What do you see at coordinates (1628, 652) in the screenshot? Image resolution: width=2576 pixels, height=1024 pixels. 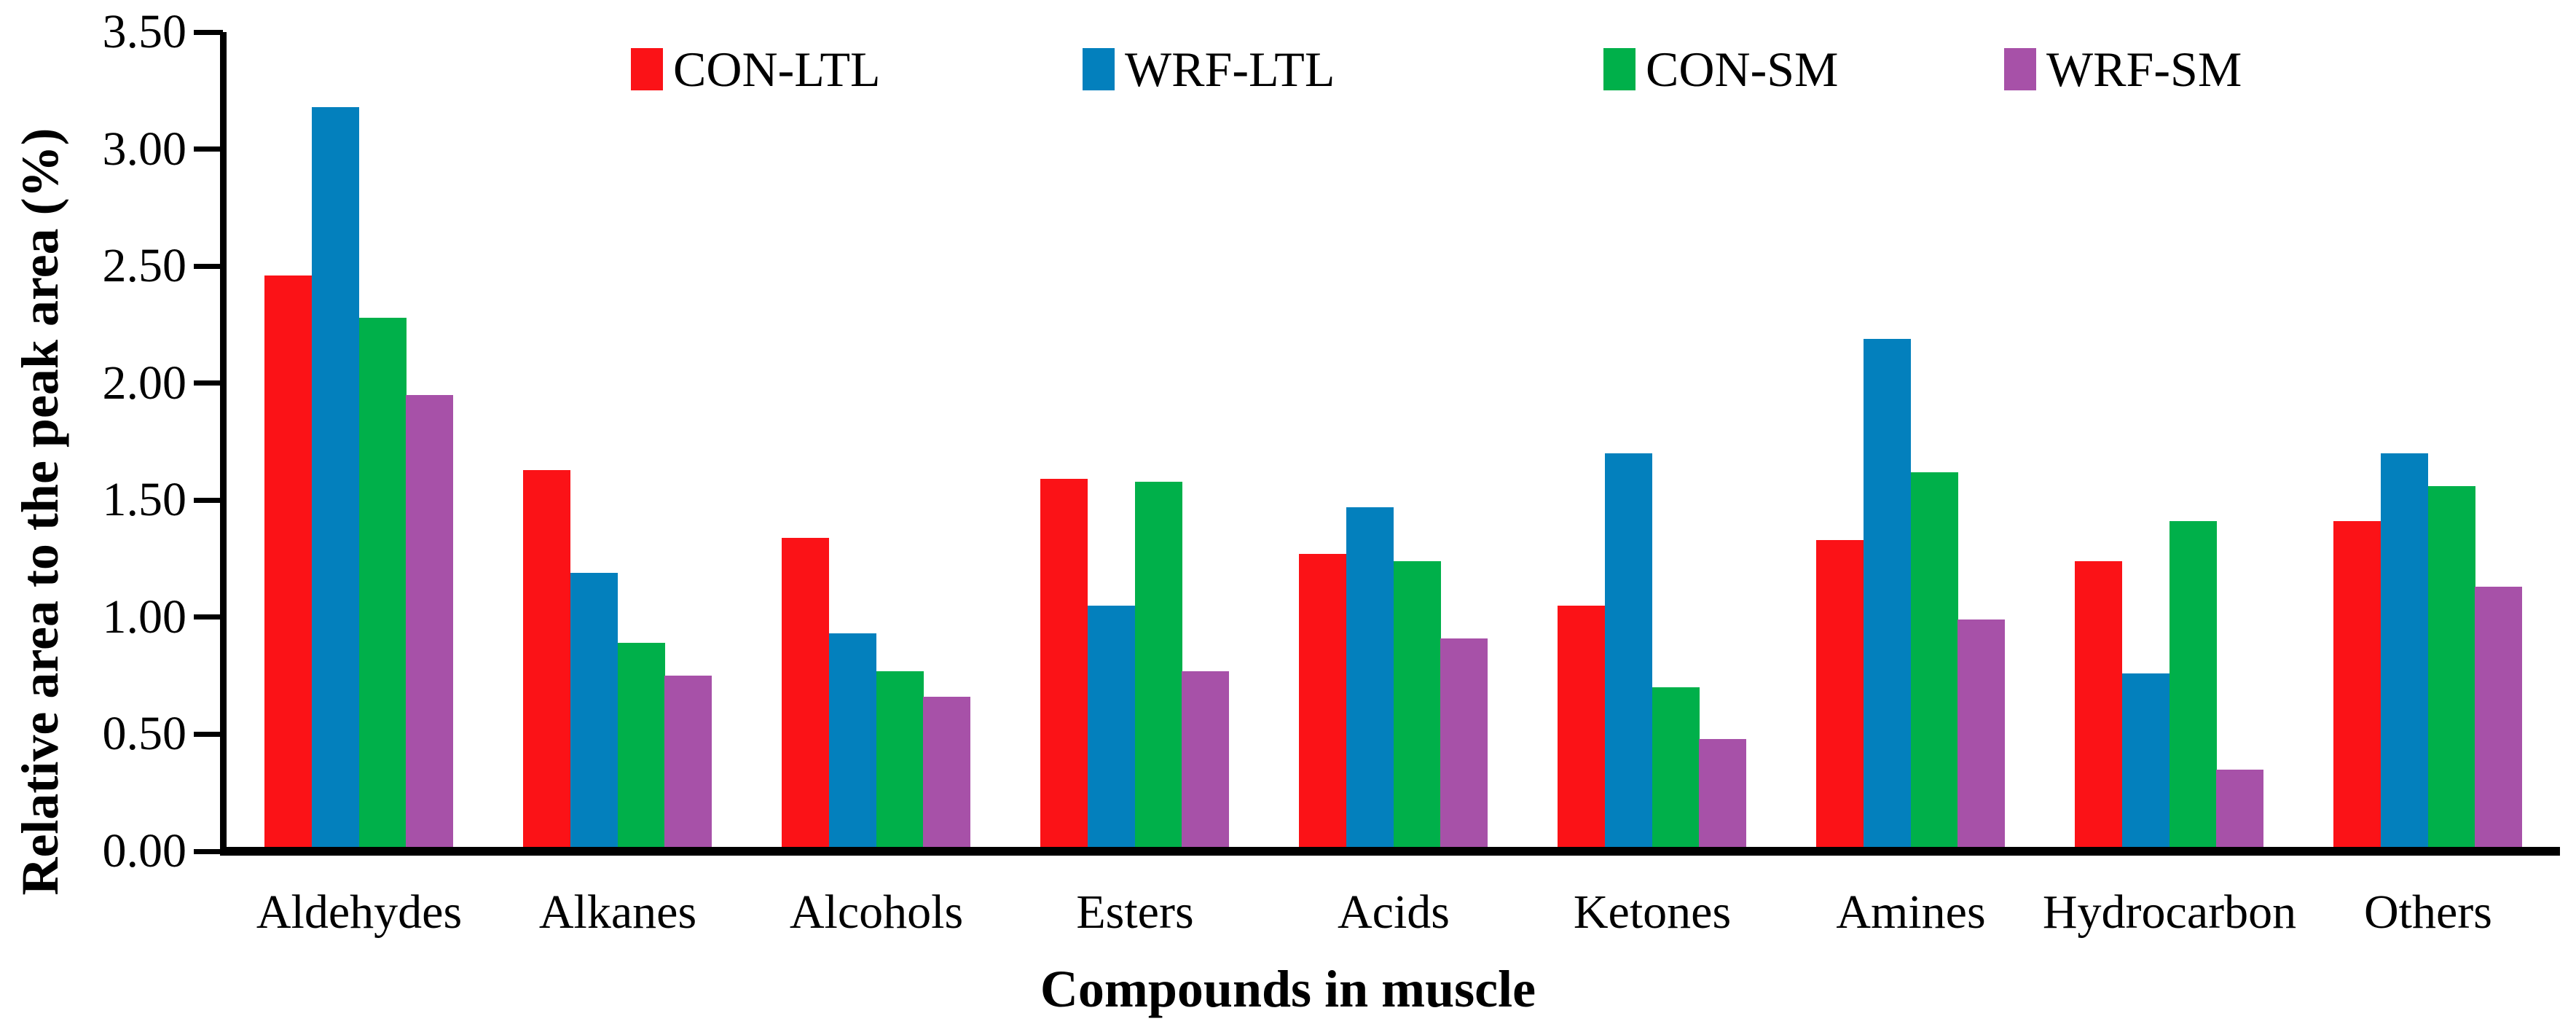 I see `bar-wrf-ltl-ketones` at bounding box center [1628, 652].